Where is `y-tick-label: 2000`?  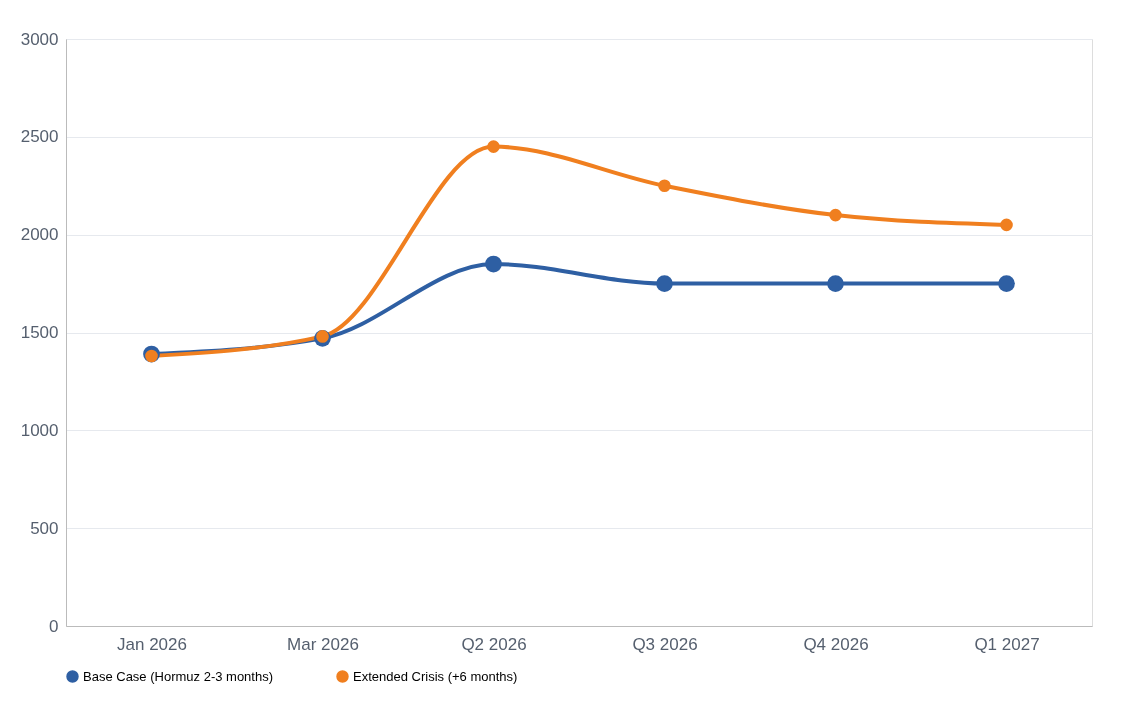 y-tick-label: 2000 is located at coordinates (39, 235).